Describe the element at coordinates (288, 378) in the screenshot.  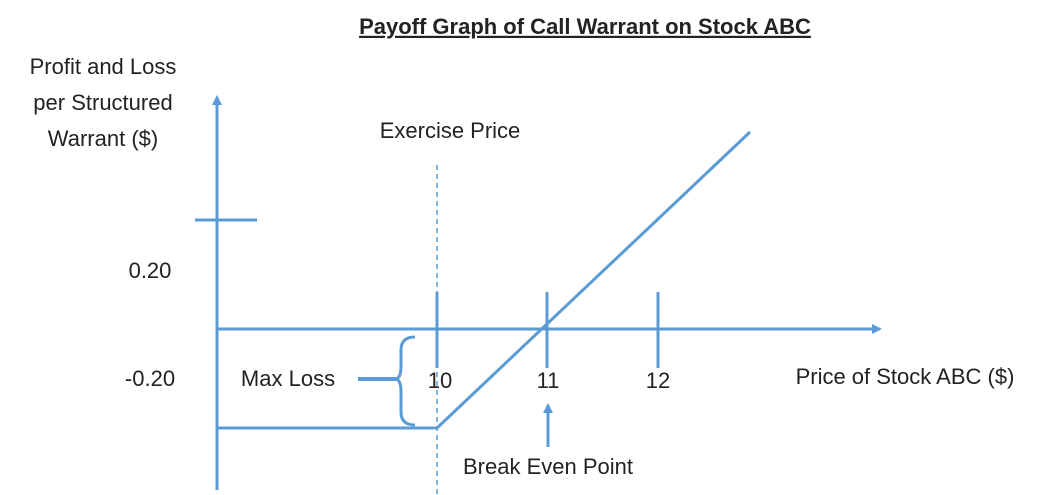
I see `max-loss-label: Max Loss` at that location.